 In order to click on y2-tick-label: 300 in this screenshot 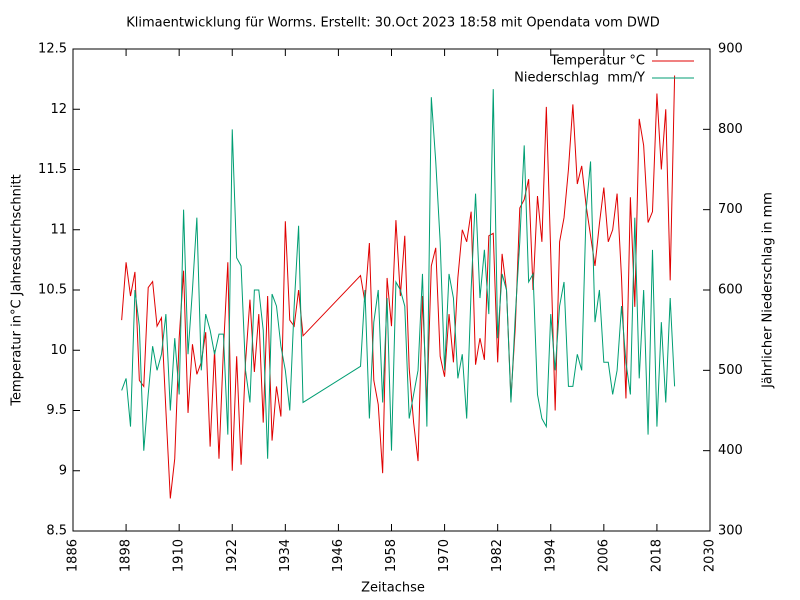, I will do `click(730, 531)`.